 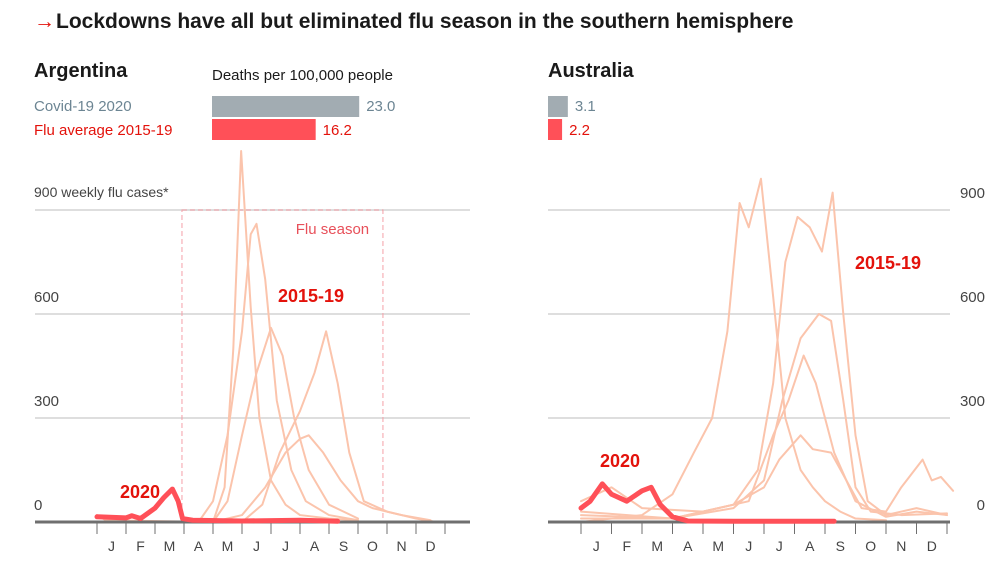 What do you see at coordinates (585, 106) in the screenshot?
I see `bar-covid-label: 3.1` at bounding box center [585, 106].